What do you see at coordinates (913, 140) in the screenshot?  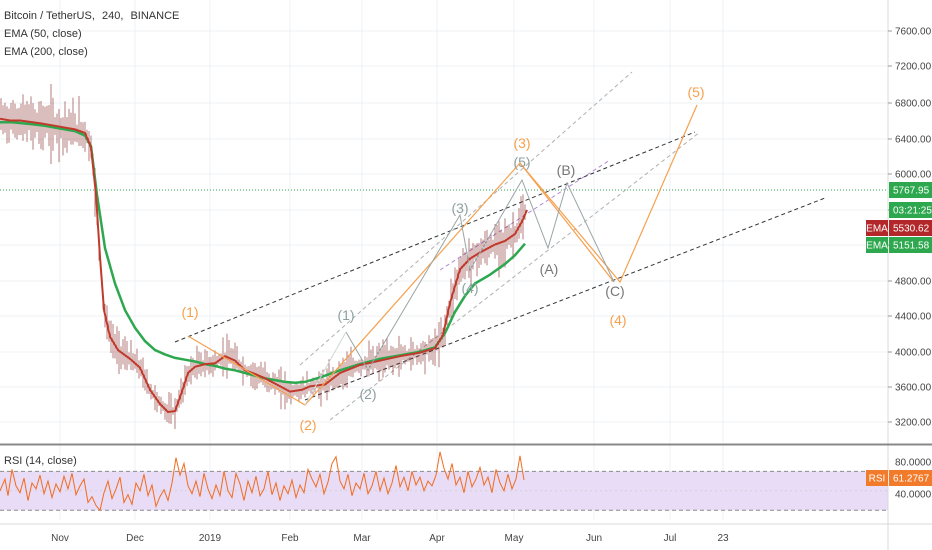 I see `price-tick-label: 6400.00` at bounding box center [913, 140].